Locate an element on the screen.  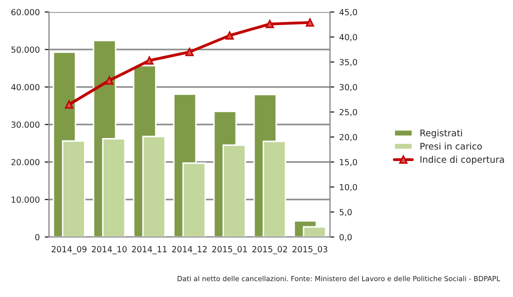
legend-label: Indice di copertura is located at coordinates (462, 160).